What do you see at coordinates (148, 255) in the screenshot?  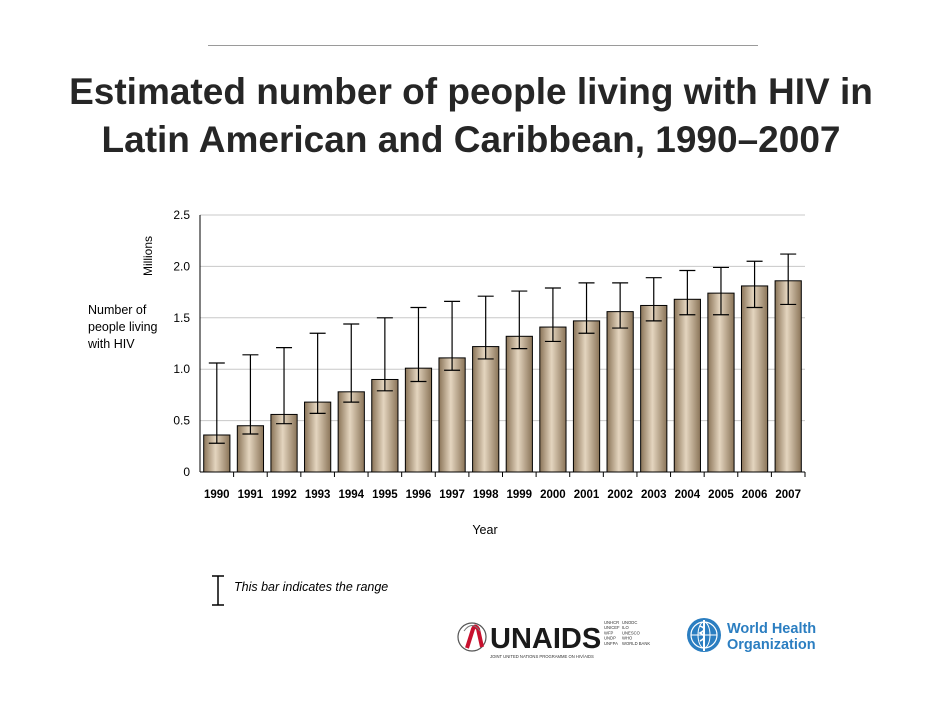 I see `y-units-label: Millions` at bounding box center [148, 255].